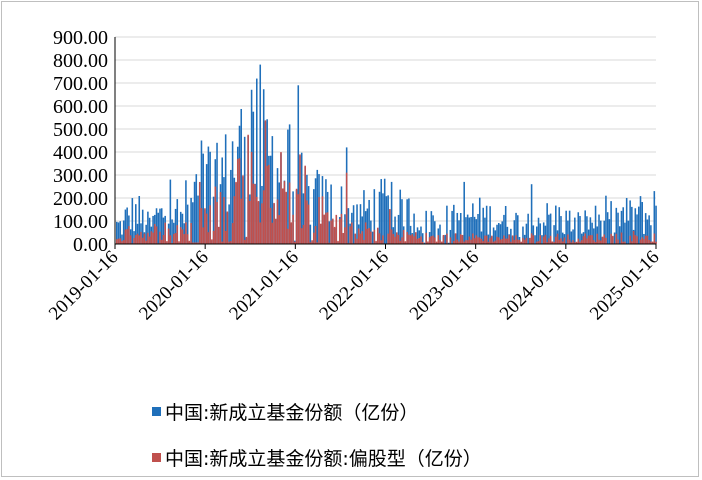  What do you see at coordinates (291, 411) in the screenshot?
I see `legend-label-new-fund-shares: 中国:新成立基金份额（亿份）` at bounding box center [291, 411].